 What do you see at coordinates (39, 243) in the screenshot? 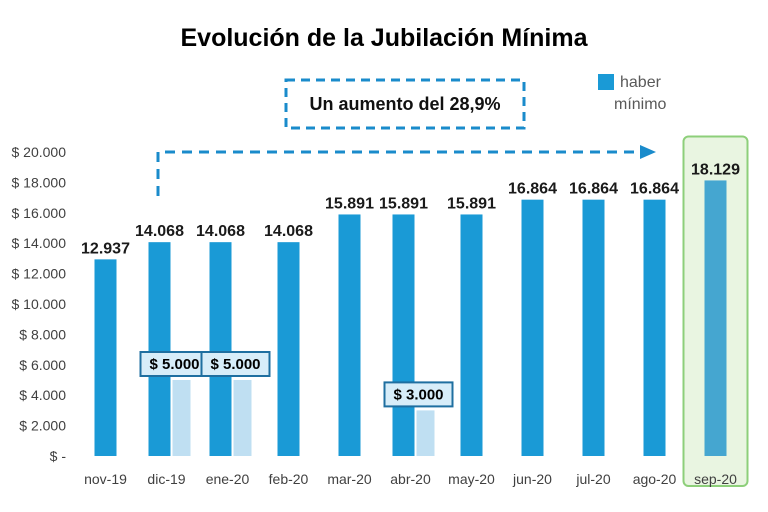
I see `y-tick-label: $ 14.000` at bounding box center [39, 243].